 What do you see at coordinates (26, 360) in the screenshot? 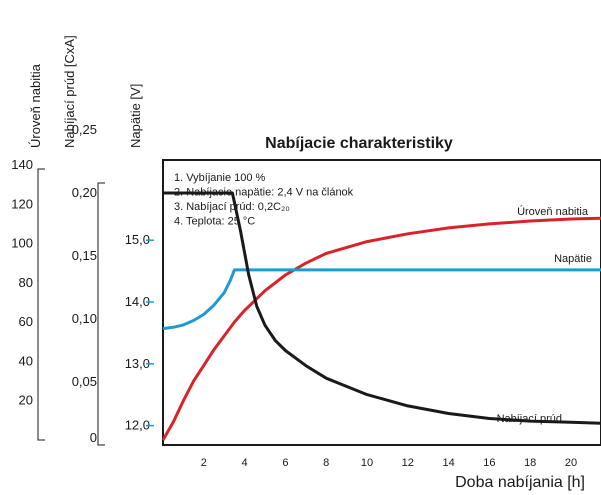
I see `y-tick-label: 40` at bounding box center [26, 360].